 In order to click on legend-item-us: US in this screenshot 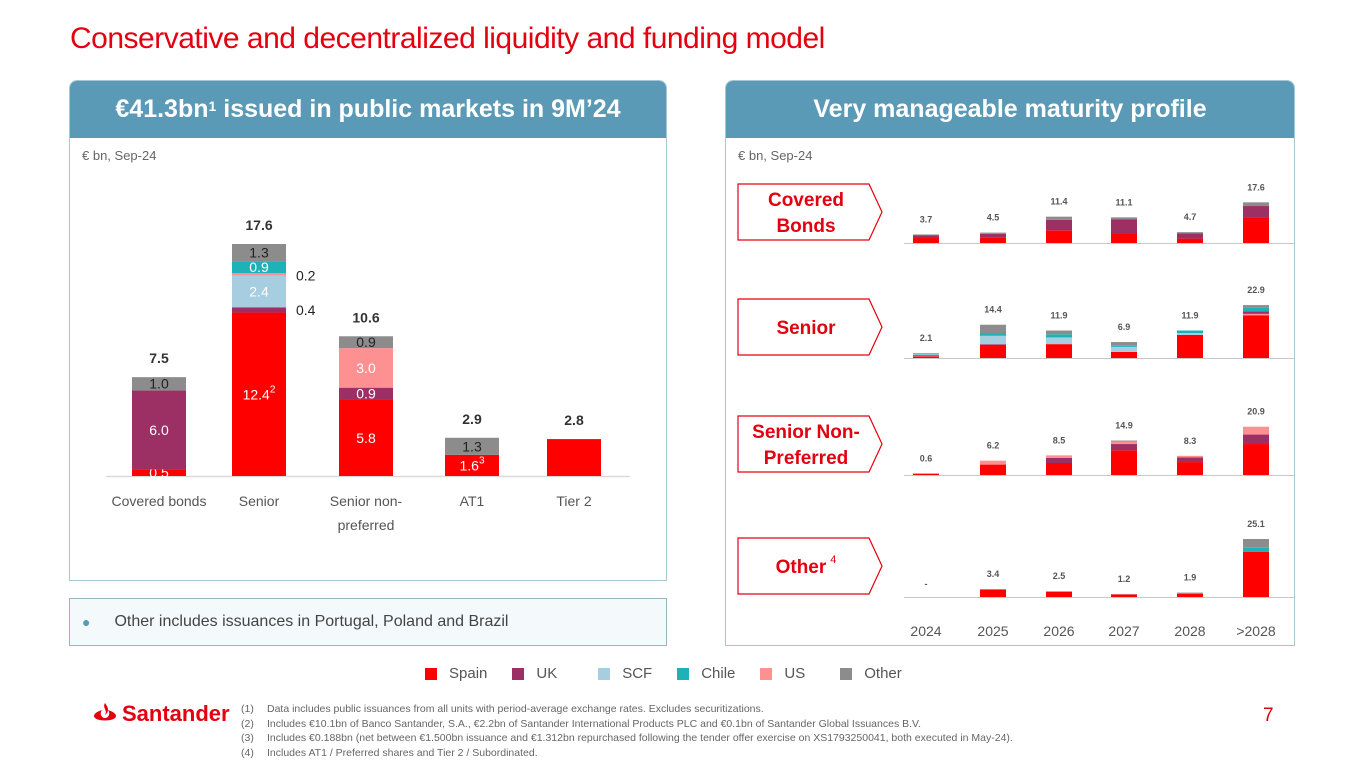, I will do `click(782, 673)`.